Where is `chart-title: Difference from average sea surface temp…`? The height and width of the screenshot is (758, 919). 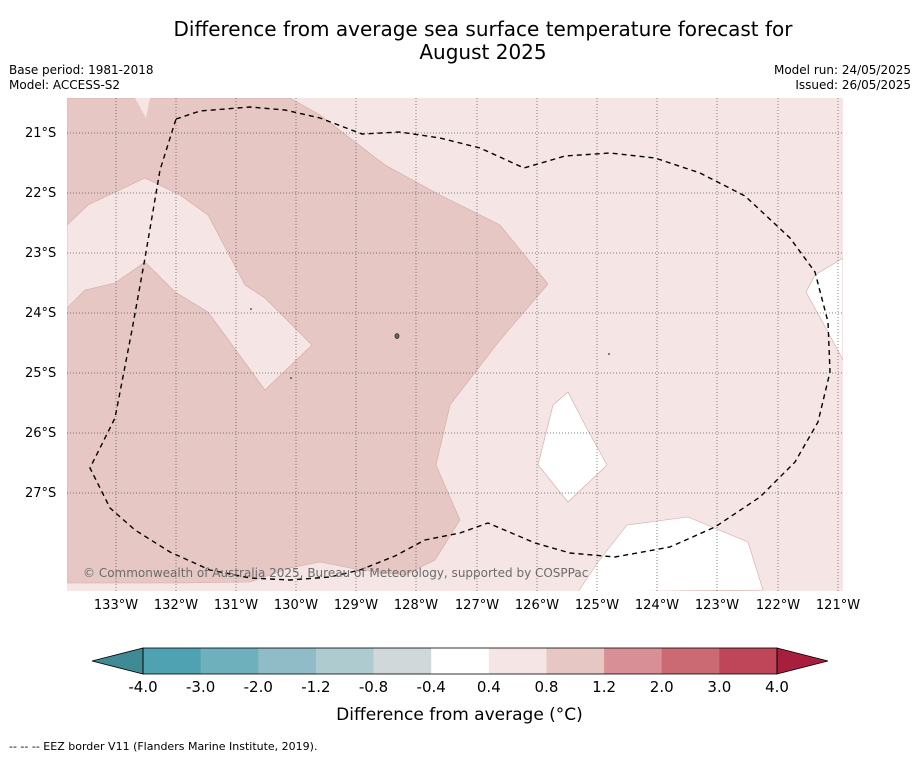 chart-title: Difference from average sea surface temp… is located at coordinates (483, 41).